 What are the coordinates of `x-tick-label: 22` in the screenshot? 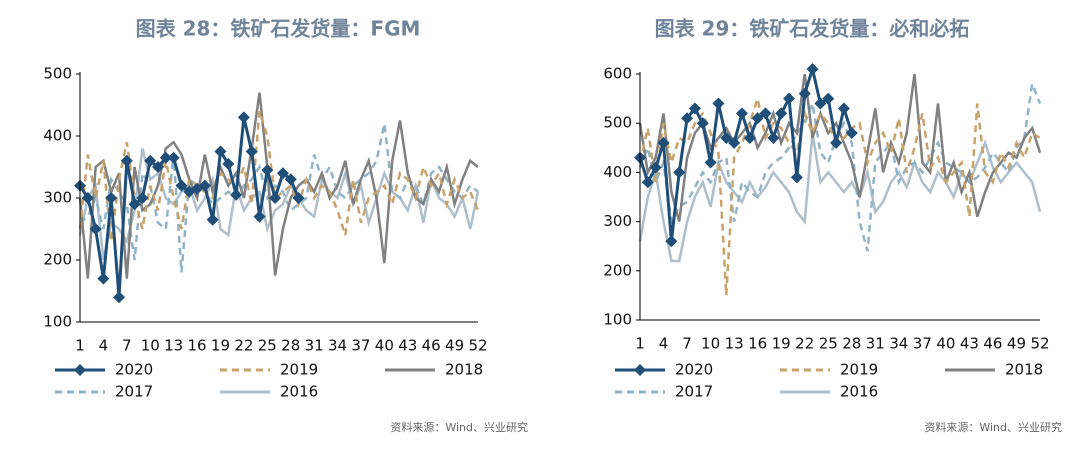 It's located at (243, 346).